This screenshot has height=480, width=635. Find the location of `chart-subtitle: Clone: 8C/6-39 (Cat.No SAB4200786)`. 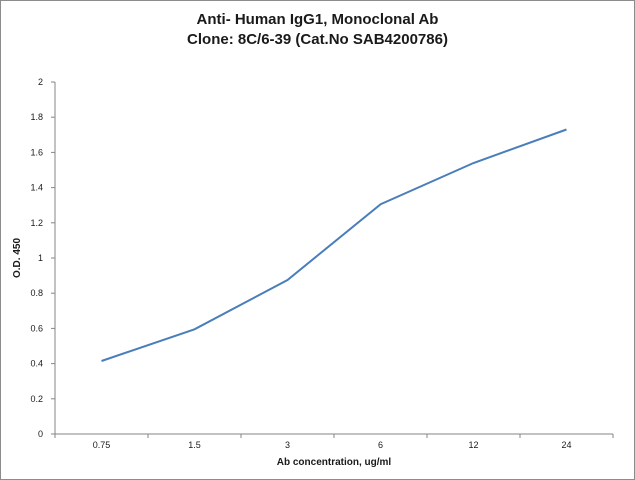

chart-subtitle: Clone: 8C/6-39 (Cat.No SAB4200786) is located at coordinates (317, 39).